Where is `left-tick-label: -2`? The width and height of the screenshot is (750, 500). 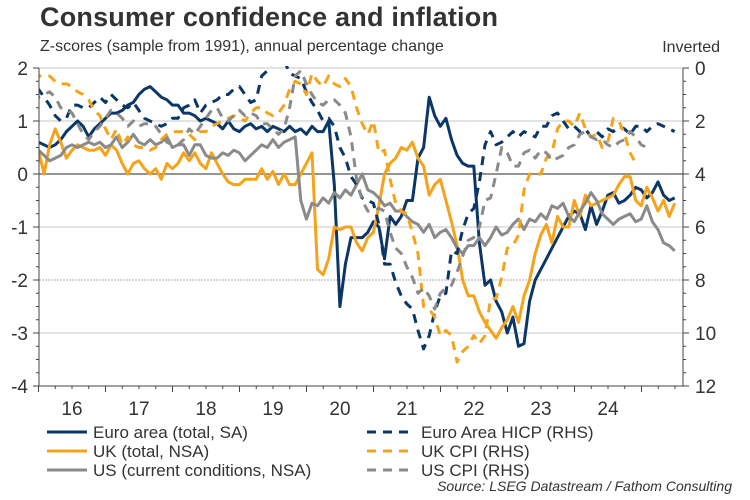 left-tick-label: -2 is located at coordinates (19, 281).